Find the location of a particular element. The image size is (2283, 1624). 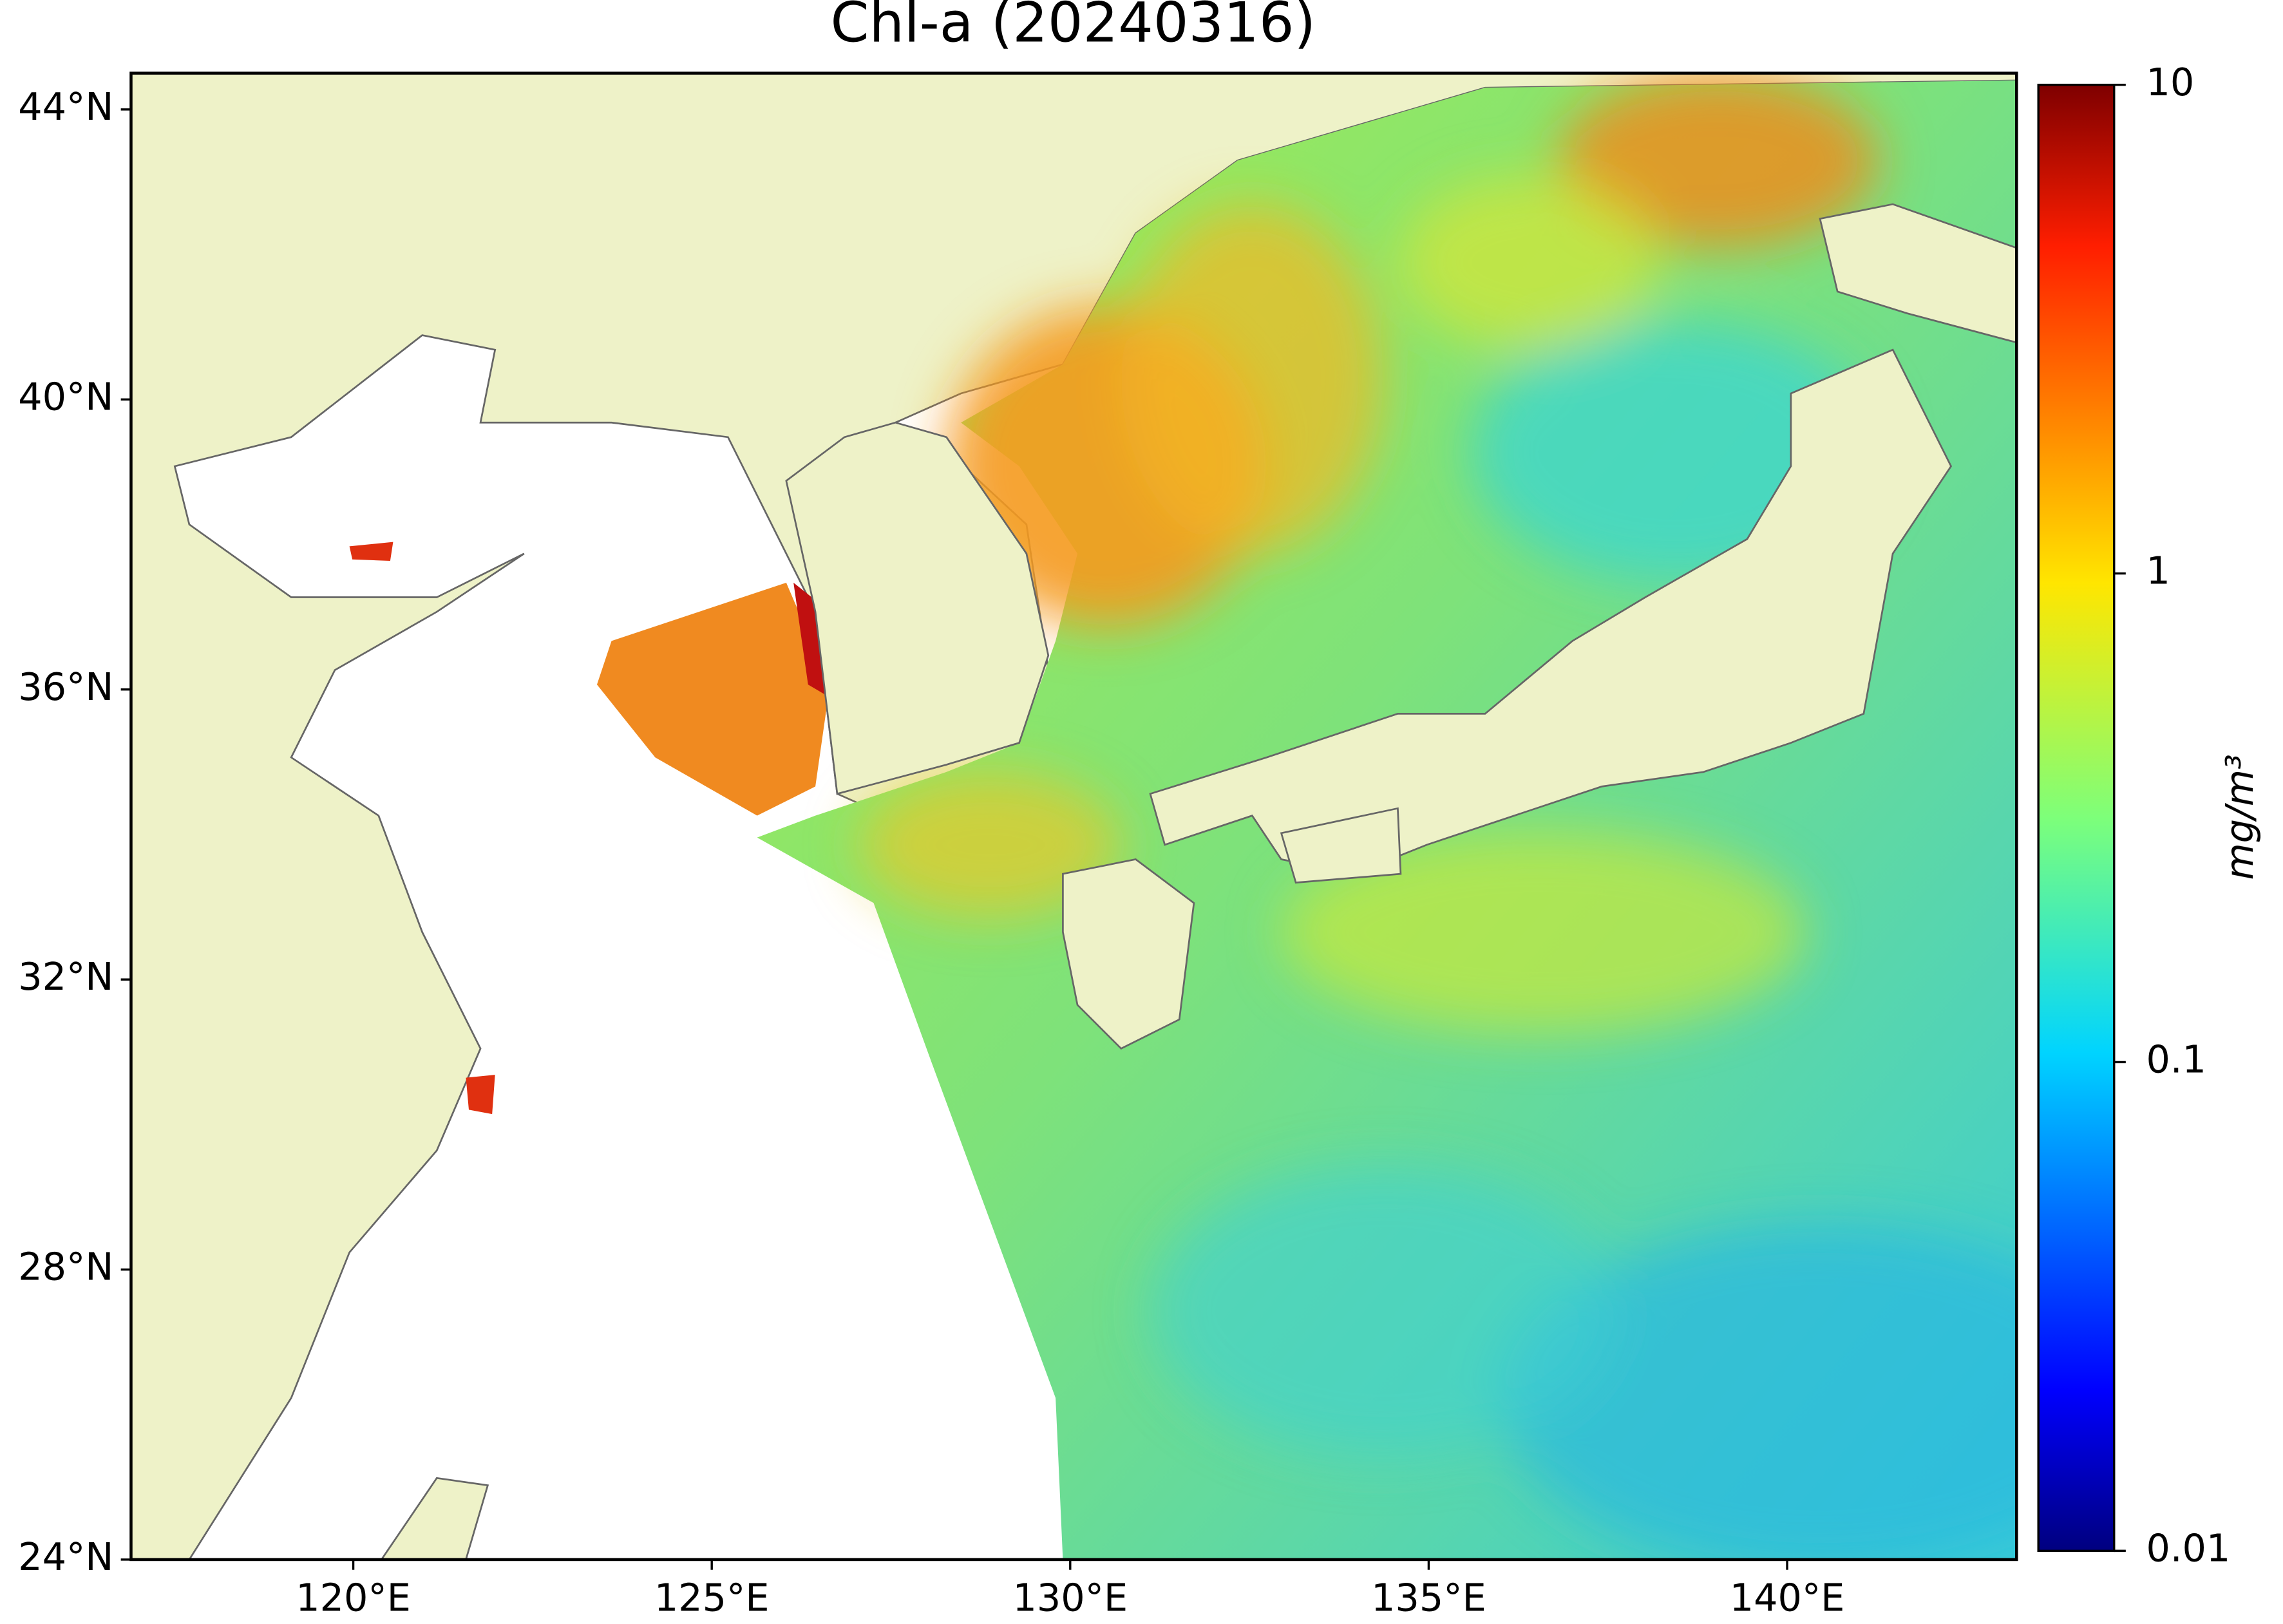

x-tick-label: 125°E is located at coordinates (712, 1597).